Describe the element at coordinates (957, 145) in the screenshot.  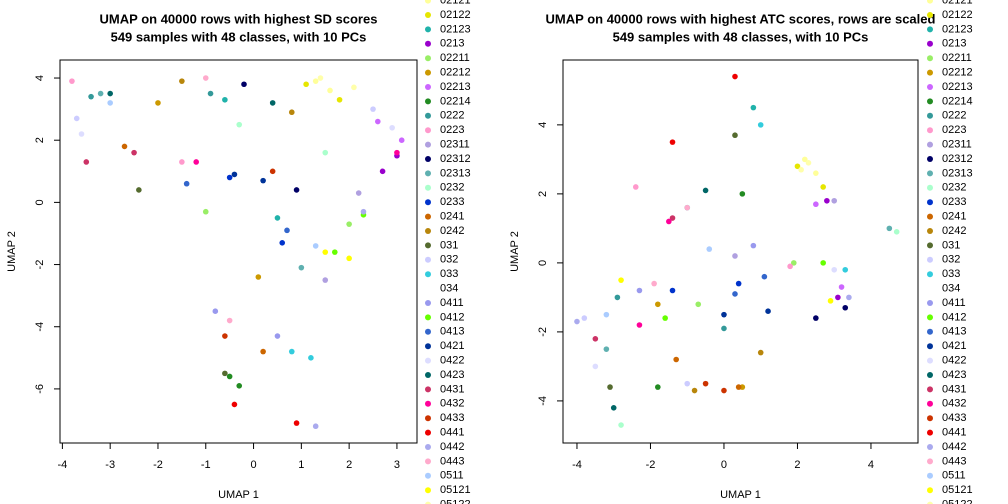
I see `legend-label: 02311` at that location.